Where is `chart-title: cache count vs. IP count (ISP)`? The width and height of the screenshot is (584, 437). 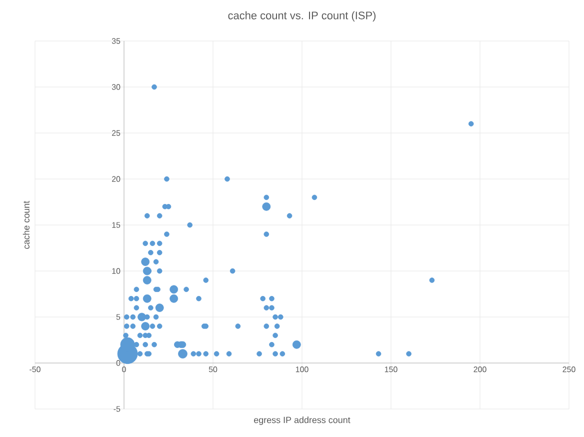
chart-title: cache count vs. IP count (ISP) is located at coordinates (302, 16).